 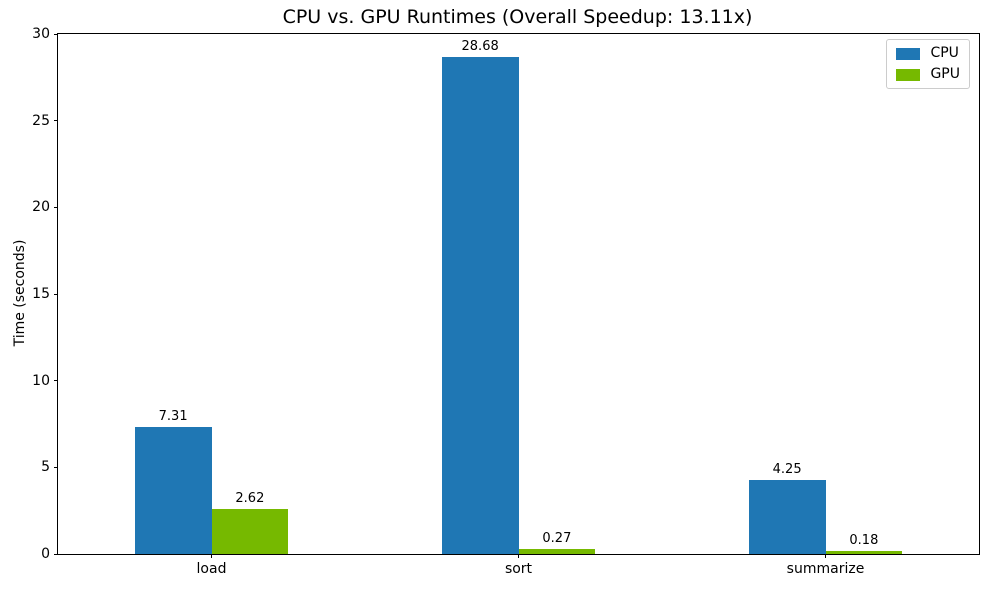 I want to click on y-tick-label: 0, so click(x=45, y=554).